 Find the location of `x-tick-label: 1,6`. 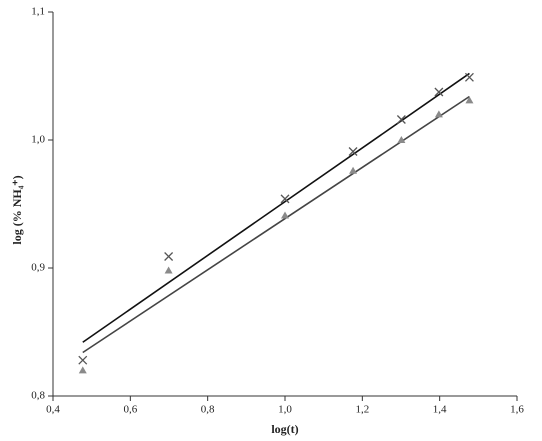

x-tick-label: 1,6 is located at coordinates (517, 410).